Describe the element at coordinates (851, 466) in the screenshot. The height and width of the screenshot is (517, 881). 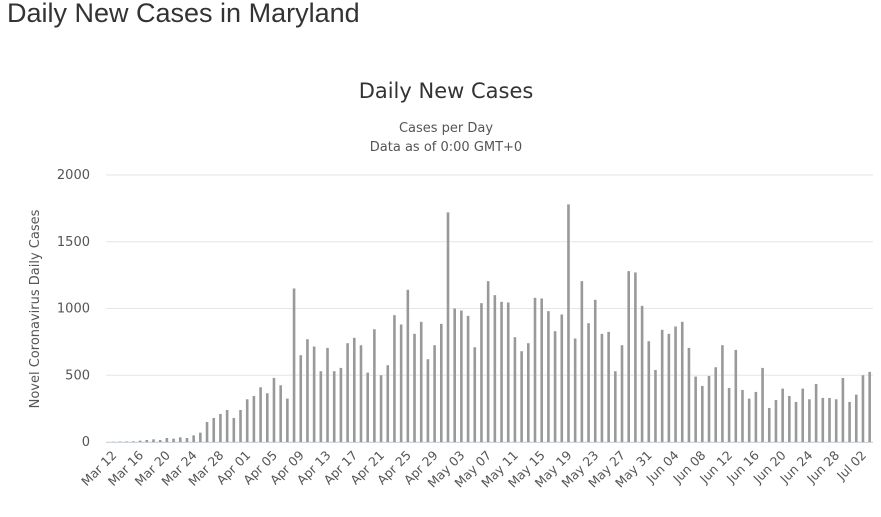
I see `x-tick-label: Jul 02` at that location.